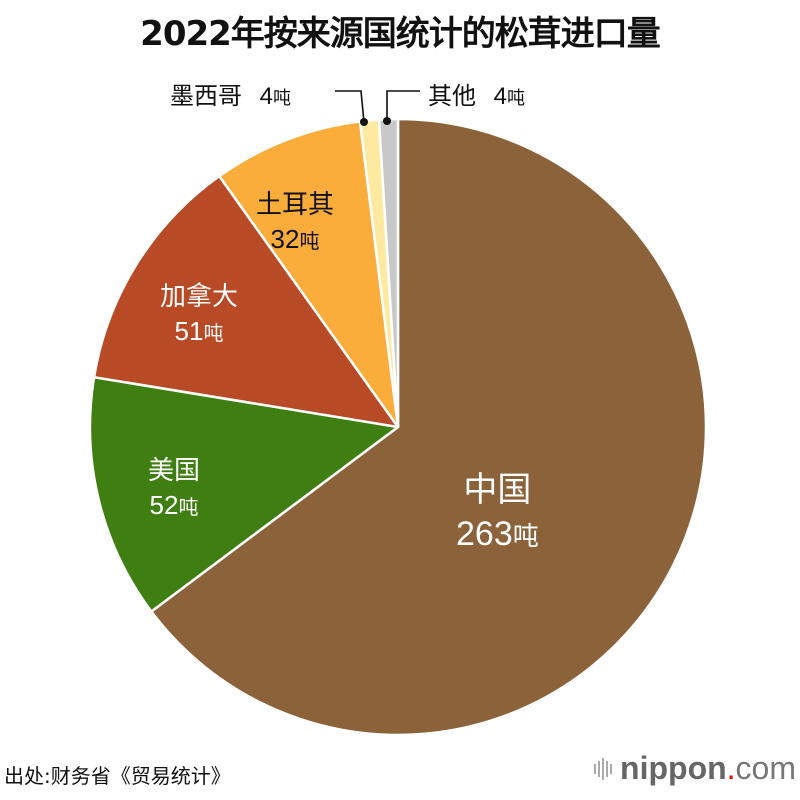  What do you see at coordinates (174, 488) in the screenshot?
I see `label-usa: 美国 52吨` at bounding box center [174, 488].